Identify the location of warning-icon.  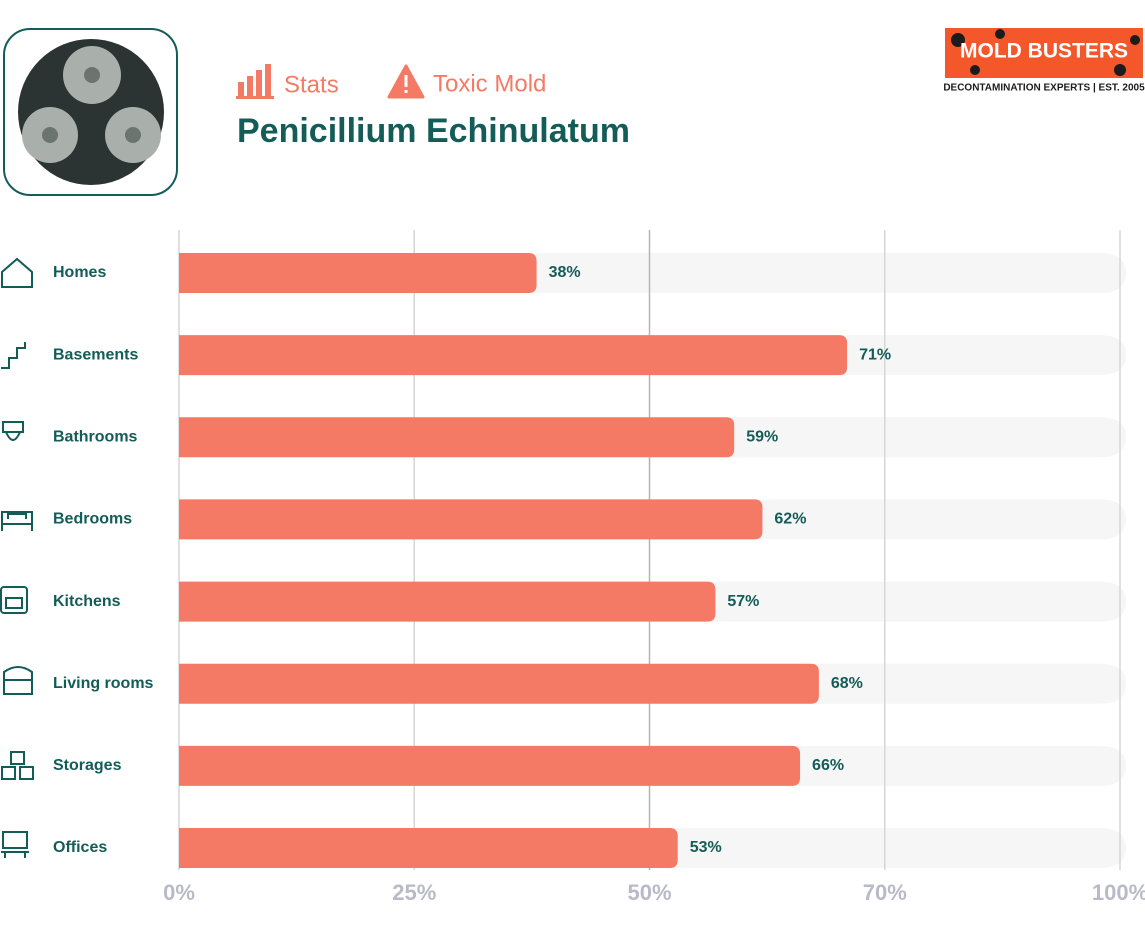
(406, 81).